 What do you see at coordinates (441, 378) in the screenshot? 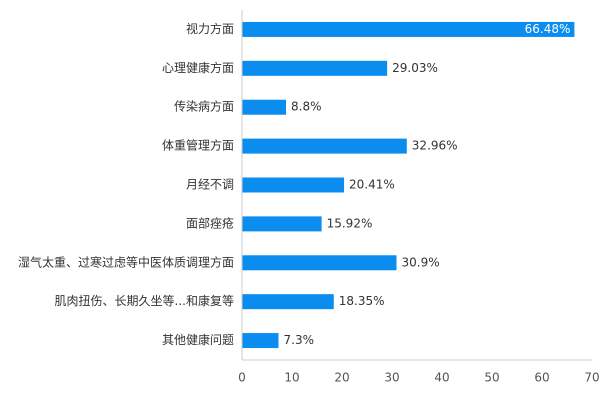
I see `x-tick-label-4: 40` at bounding box center [441, 378].